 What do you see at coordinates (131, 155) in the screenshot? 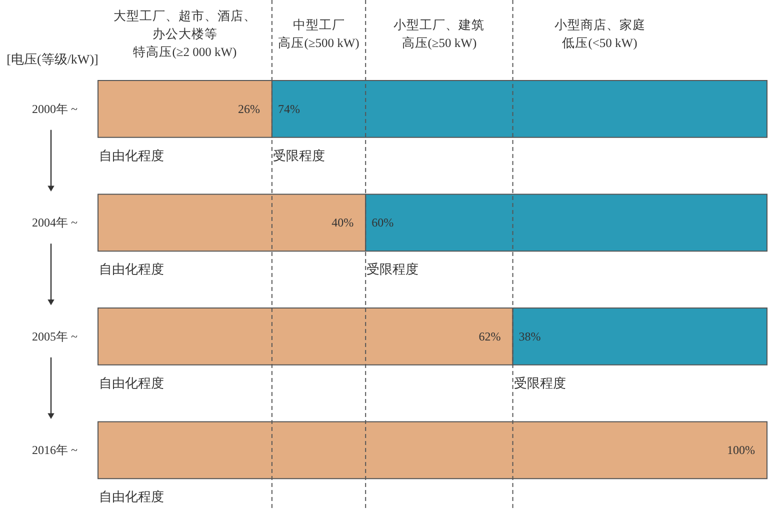
I see `series-label: 自由化程度` at bounding box center [131, 155].